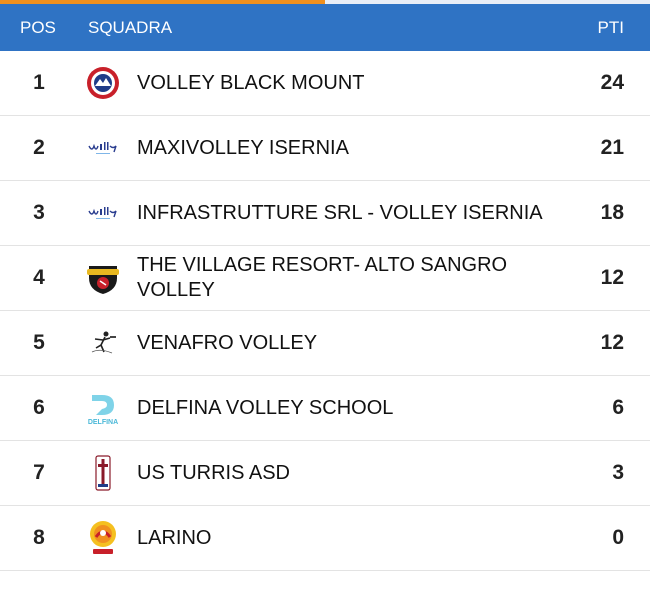 The width and height of the screenshot is (650, 594). Describe the element at coordinates (103, 278) in the screenshot. I see `alto-sangro-logo` at that location.